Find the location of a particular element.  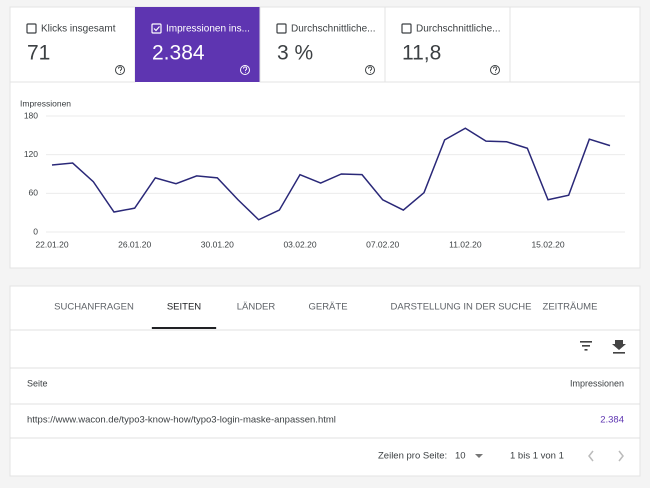

page-range: 1 bis 1 von 1 is located at coordinates (537, 456).